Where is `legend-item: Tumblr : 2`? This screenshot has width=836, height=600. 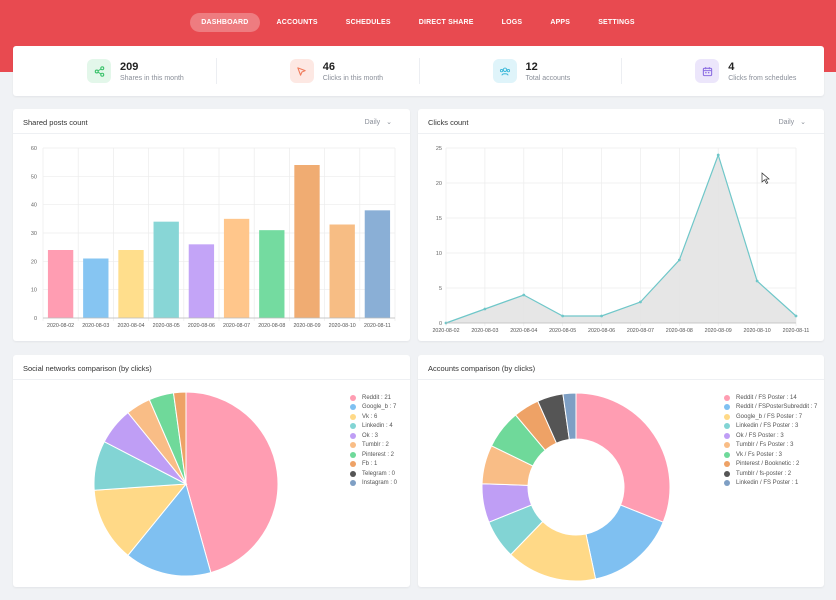 legend-item: Tumblr : 2 is located at coordinates (373, 446).